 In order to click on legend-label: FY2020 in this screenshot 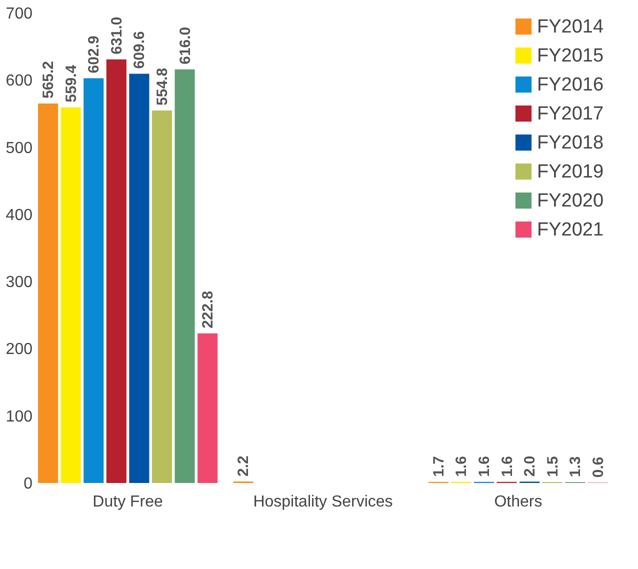, I will do `click(570, 201)`.